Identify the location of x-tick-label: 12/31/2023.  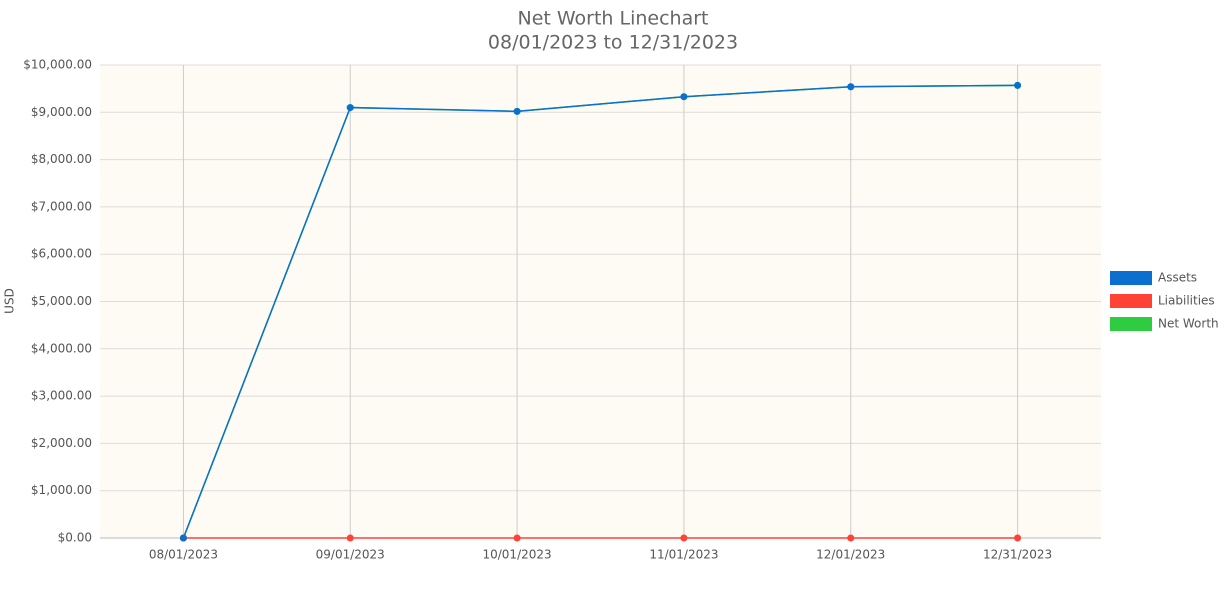
(1017, 555).